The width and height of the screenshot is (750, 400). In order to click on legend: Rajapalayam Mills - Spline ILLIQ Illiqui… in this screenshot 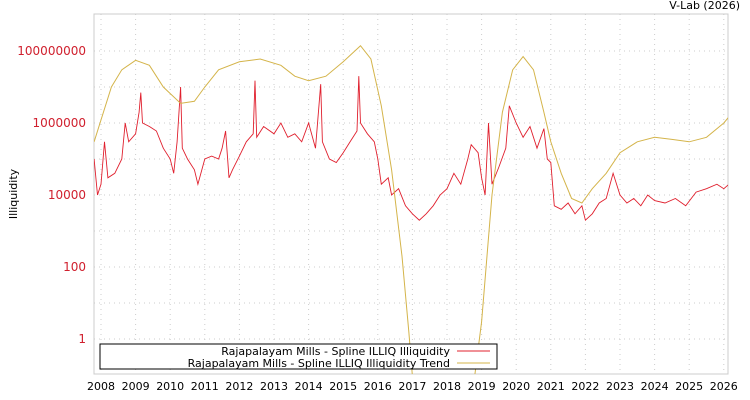, I will do `click(298, 356)`.